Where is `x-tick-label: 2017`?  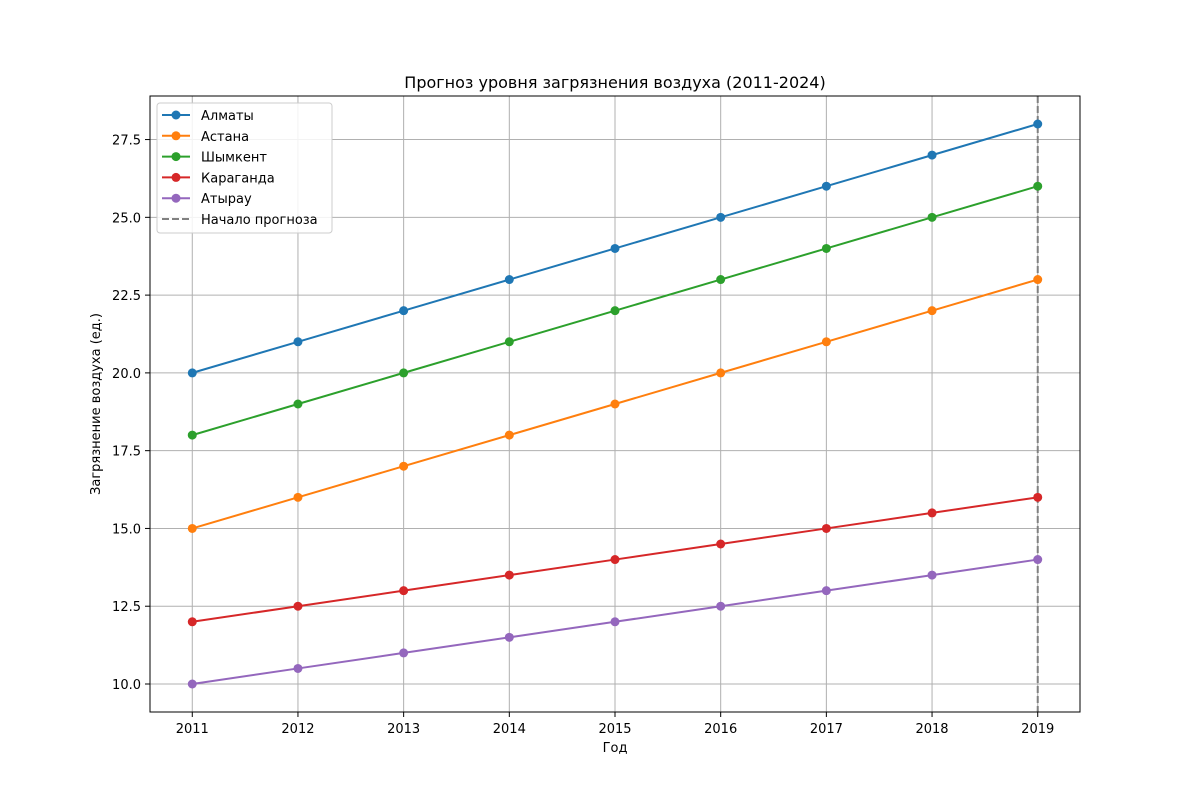 x-tick-label: 2017 is located at coordinates (826, 729).